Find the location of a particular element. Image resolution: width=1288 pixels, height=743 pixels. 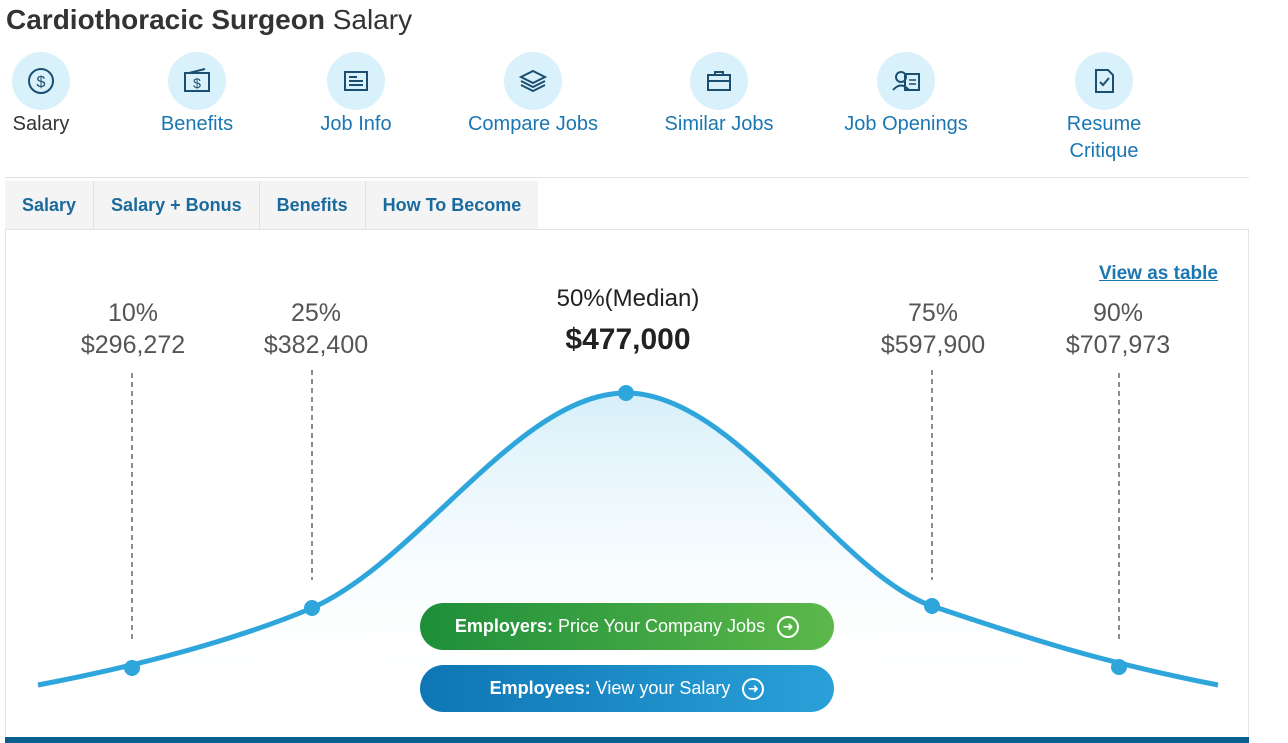

nav-job-openings-label: Job Openings is located at coordinates (906, 124).